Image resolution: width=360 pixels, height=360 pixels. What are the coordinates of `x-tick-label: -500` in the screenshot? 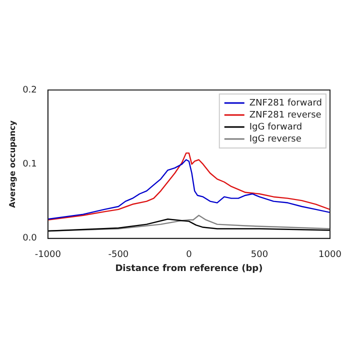 It's located at (118, 255).